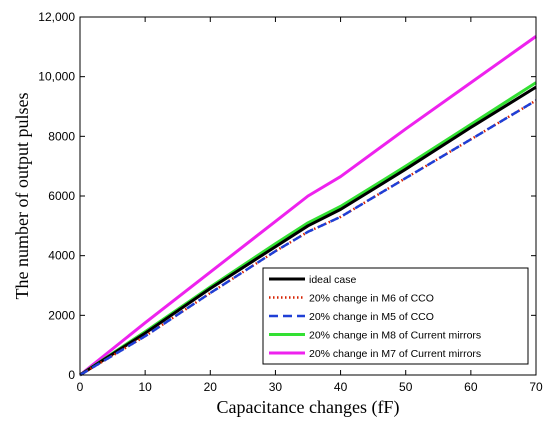 This screenshot has height=428, width=550. I want to click on legend-label-4: 20% change in M8 of Current mirrors, so click(395, 336).